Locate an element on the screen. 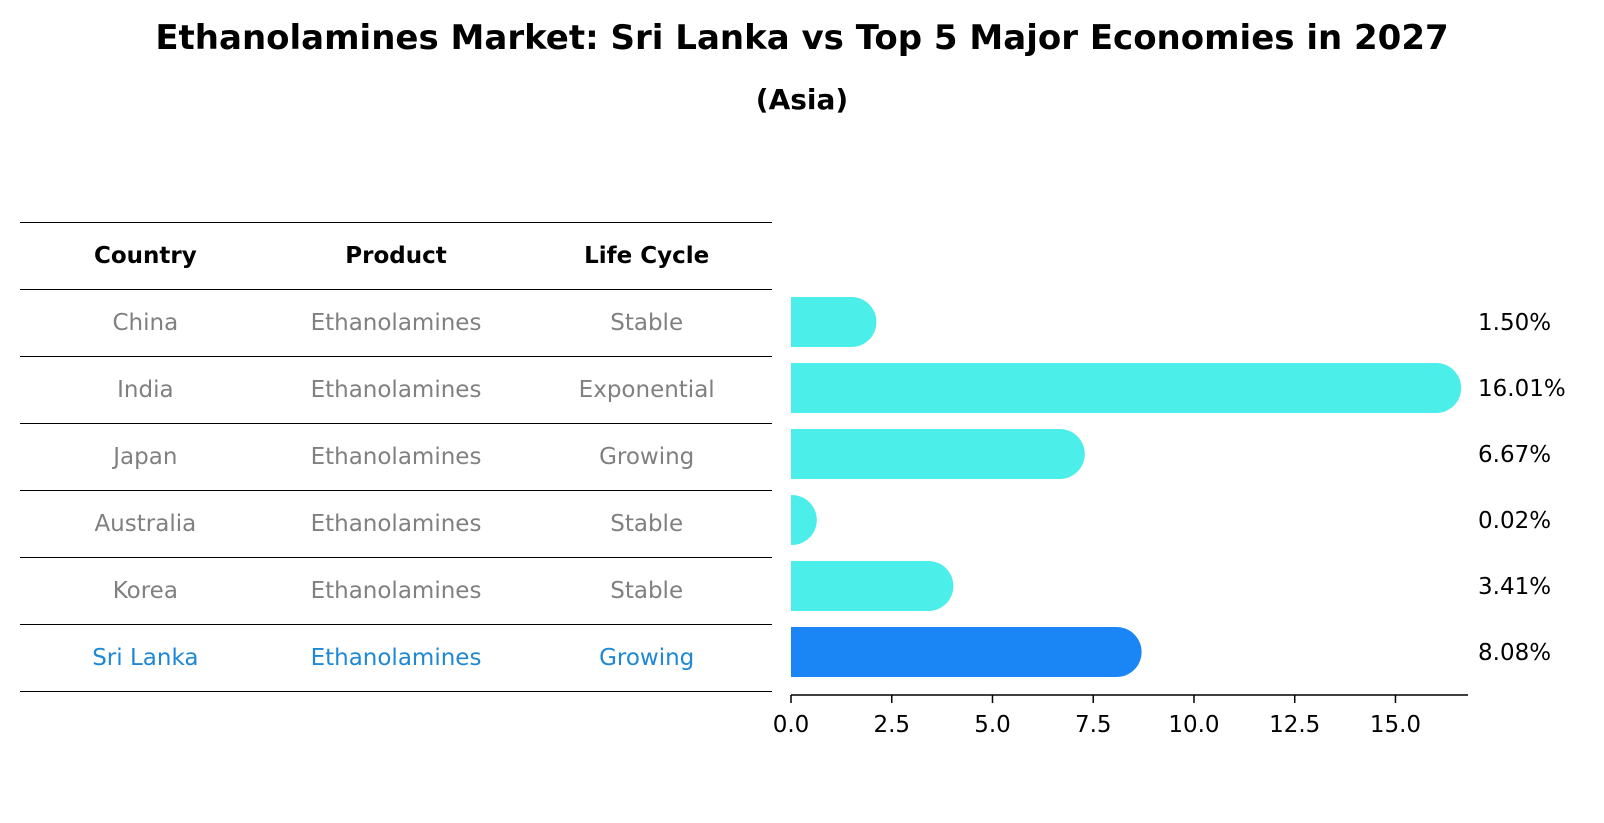  cell-country: Japan is located at coordinates (145, 457).